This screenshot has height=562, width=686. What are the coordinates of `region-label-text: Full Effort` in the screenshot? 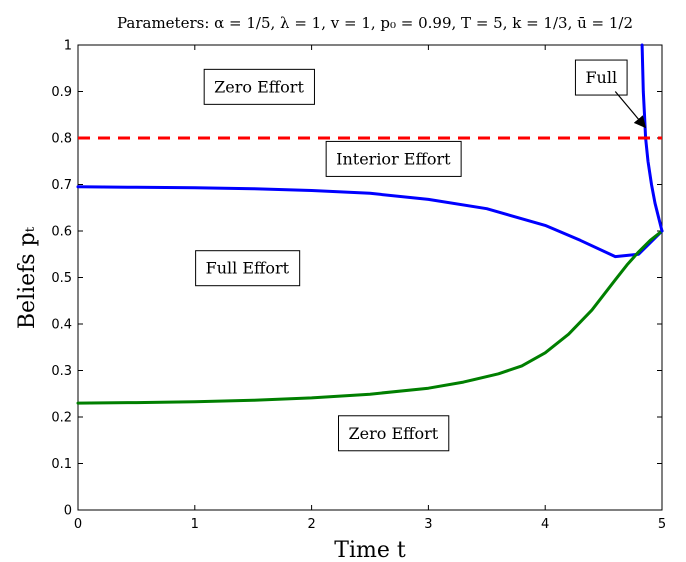 It's located at (248, 268).